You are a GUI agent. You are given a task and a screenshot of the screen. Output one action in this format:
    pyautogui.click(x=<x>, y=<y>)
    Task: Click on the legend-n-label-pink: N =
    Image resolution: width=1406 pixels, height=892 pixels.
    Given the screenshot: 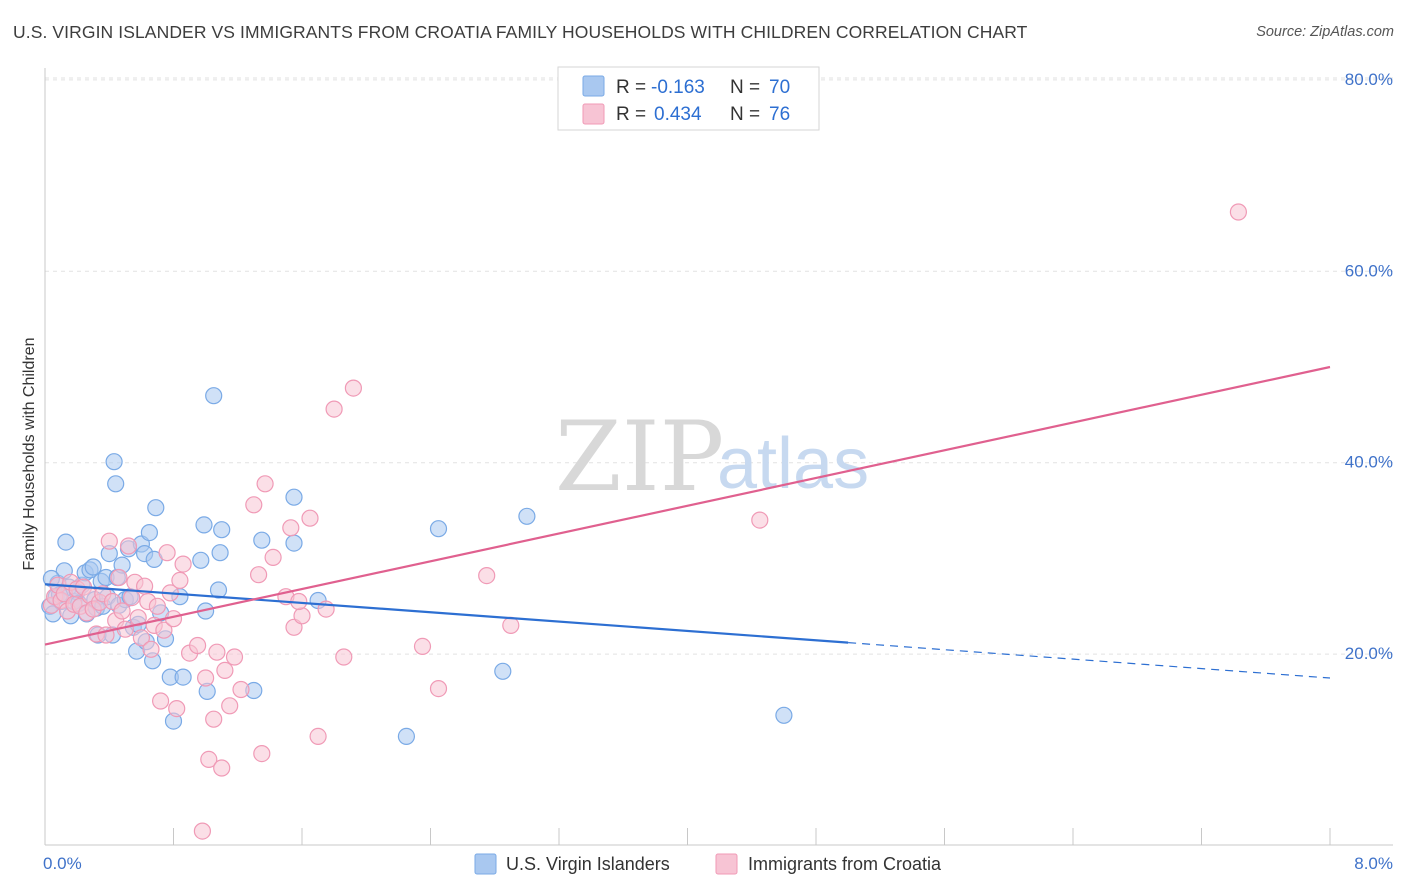 What is the action you would take?
    pyautogui.click(x=745, y=114)
    